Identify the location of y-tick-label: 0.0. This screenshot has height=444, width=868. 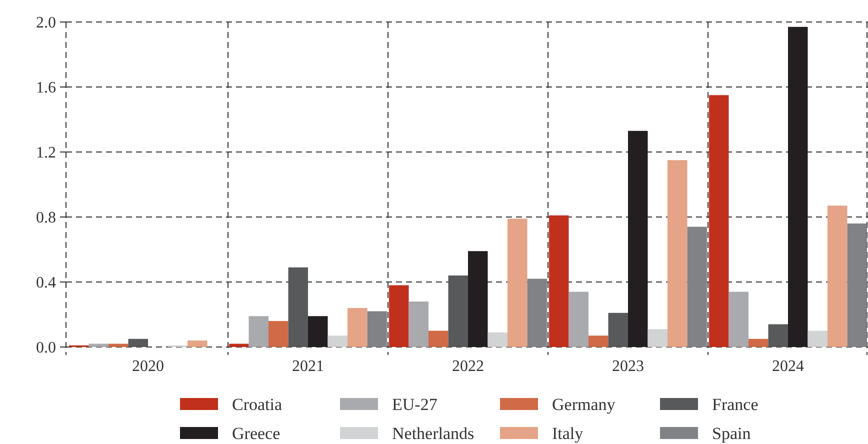
(46, 348).